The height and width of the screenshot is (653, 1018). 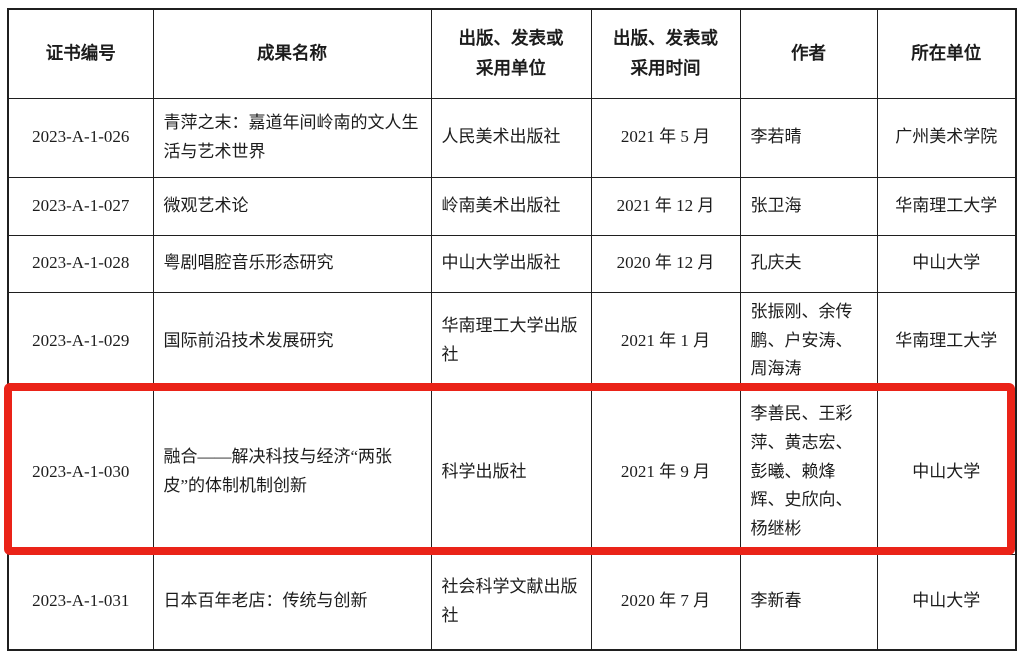 I want to click on cell-publisher-unit: 科学出版社, so click(x=511, y=472).